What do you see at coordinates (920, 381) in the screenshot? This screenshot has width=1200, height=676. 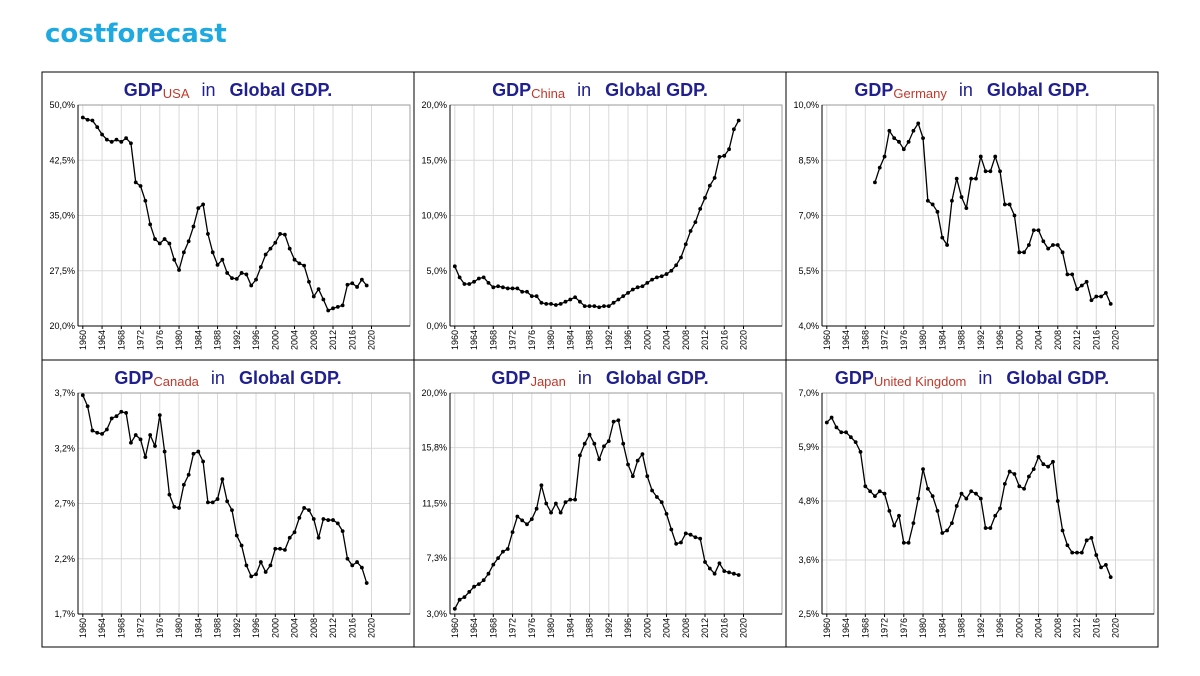 I see `title-part: United Kingdom` at bounding box center [920, 381].